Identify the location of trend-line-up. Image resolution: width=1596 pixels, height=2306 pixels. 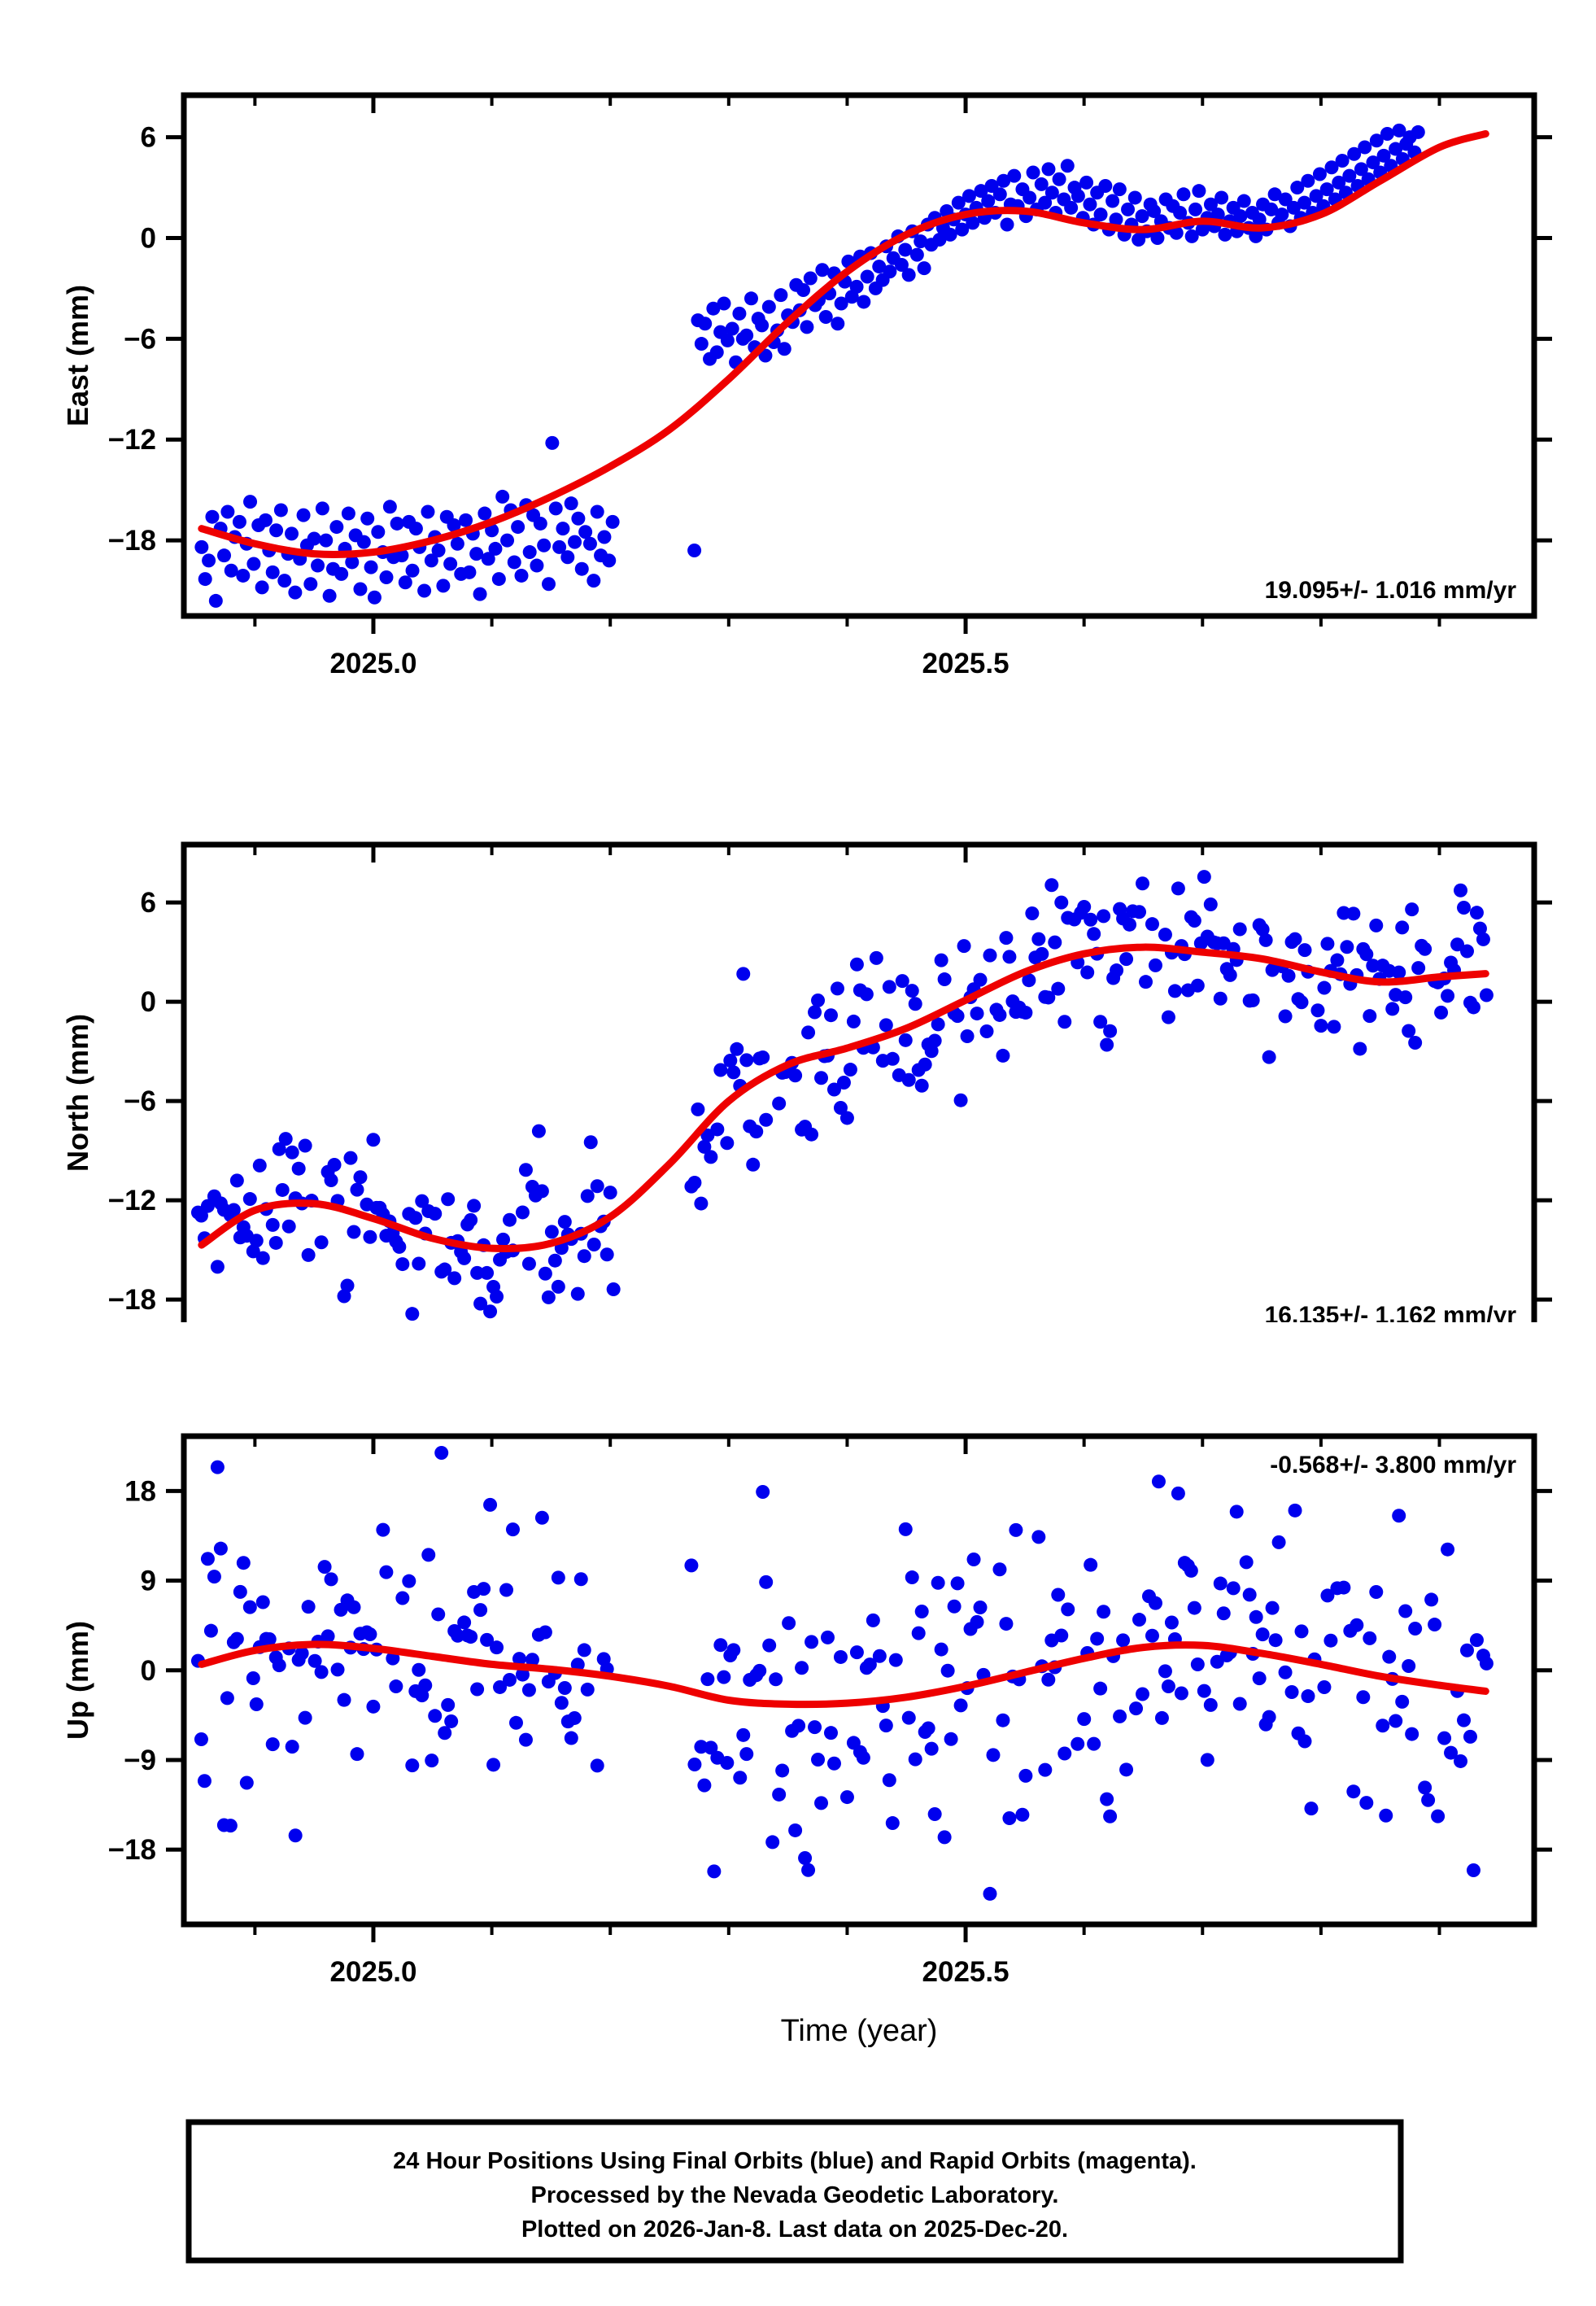
(843, 1674).